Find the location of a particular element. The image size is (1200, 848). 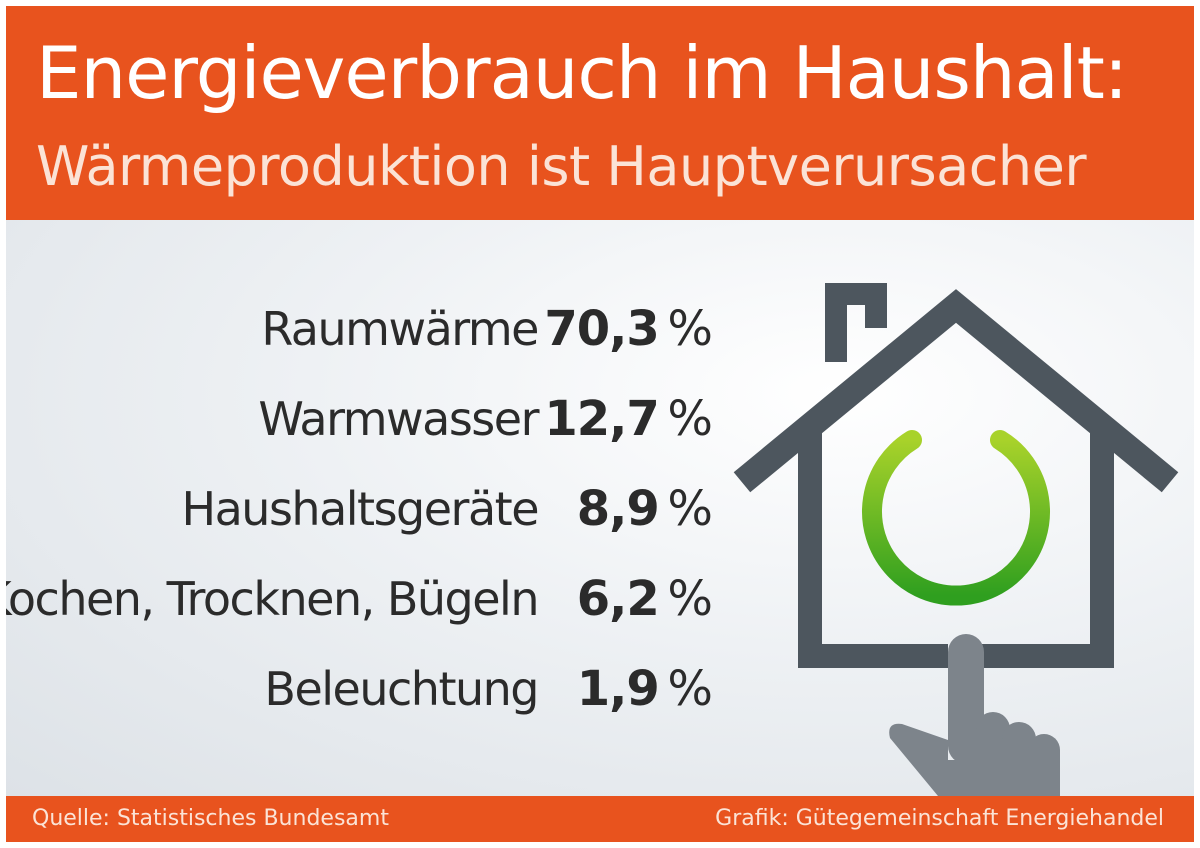

value-label: 12,7 % is located at coordinates (628, 419).